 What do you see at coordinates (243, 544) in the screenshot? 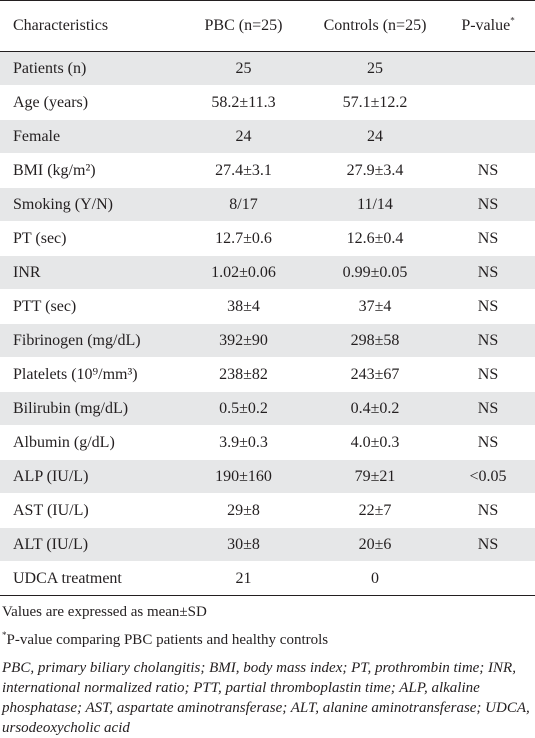
I see `cell-pbc-value: 30±8` at bounding box center [243, 544].